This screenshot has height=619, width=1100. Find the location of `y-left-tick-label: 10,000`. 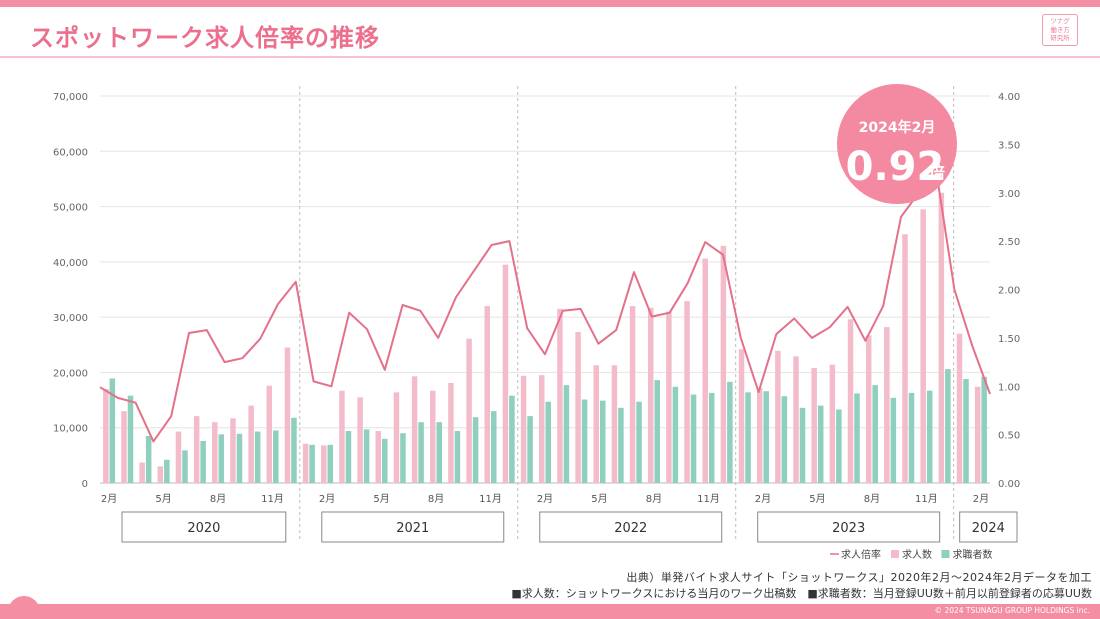

y-left-tick-label: 10,000 is located at coordinates (70, 429).